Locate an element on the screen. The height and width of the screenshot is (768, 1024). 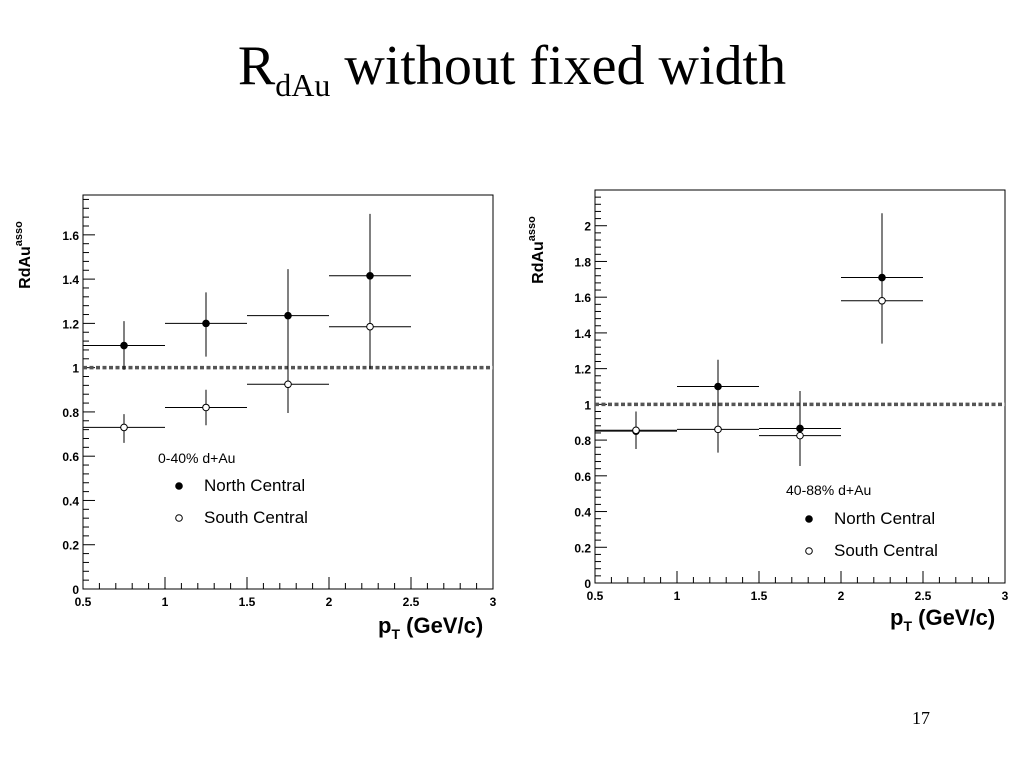
slide-title: RdAu without fixed width is located at coordinates (512, 69).